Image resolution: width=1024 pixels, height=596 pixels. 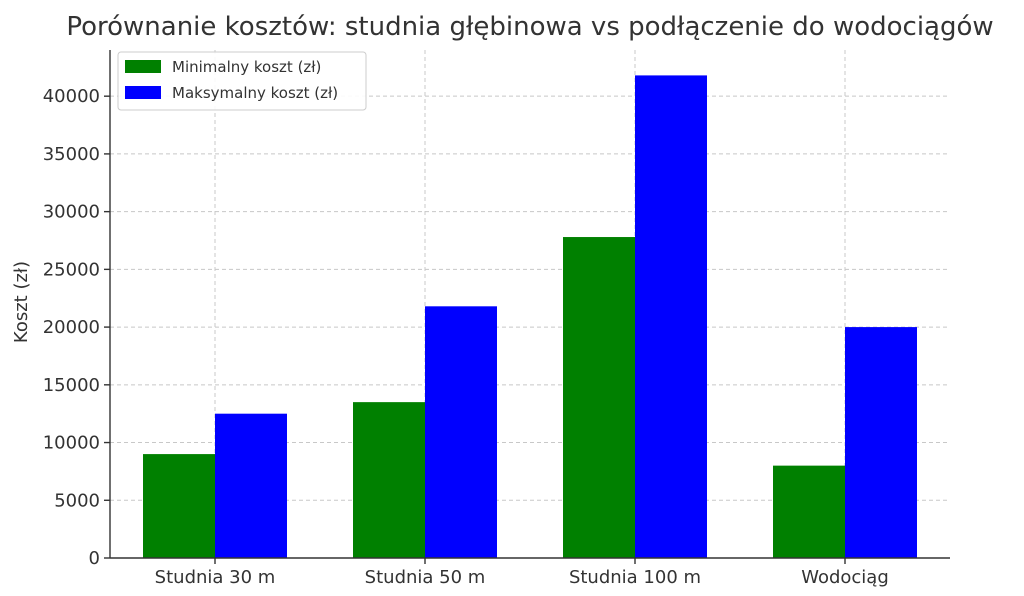 I want to click on y-tick-label: 15000, so click(x=71, y=385).